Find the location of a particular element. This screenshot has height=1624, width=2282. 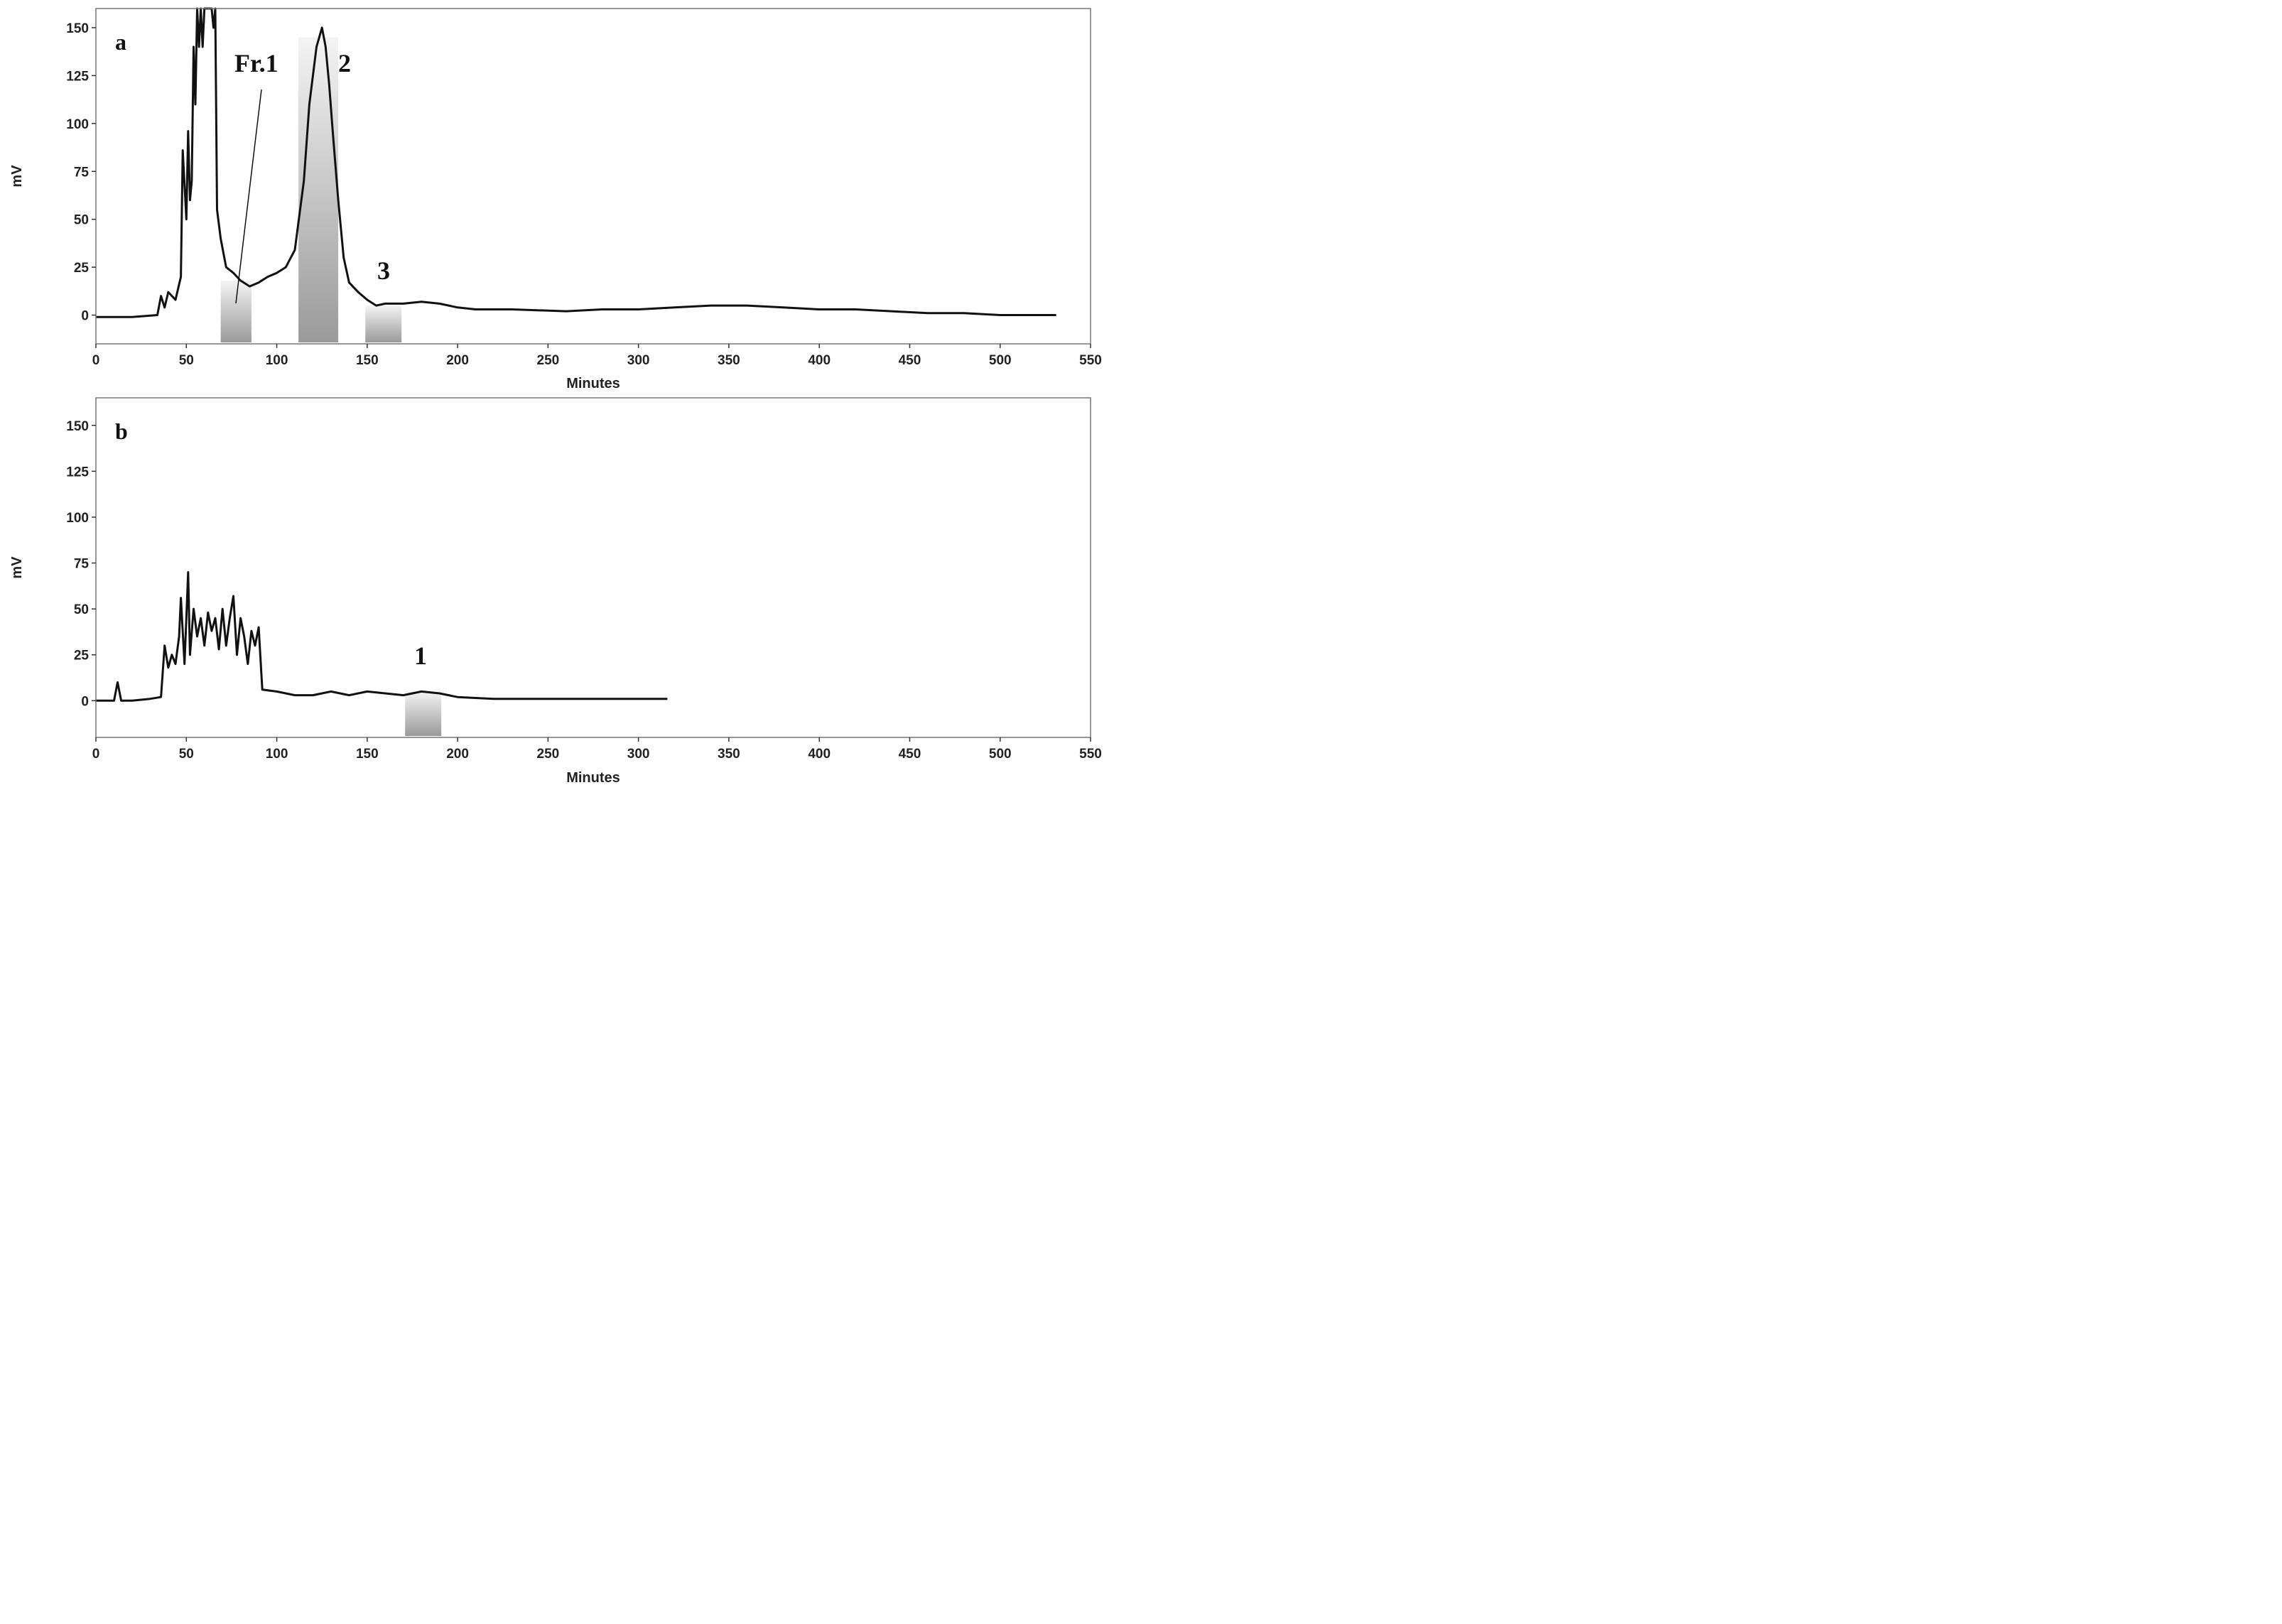

panel-a-frame is located at coordinates (593, 176).